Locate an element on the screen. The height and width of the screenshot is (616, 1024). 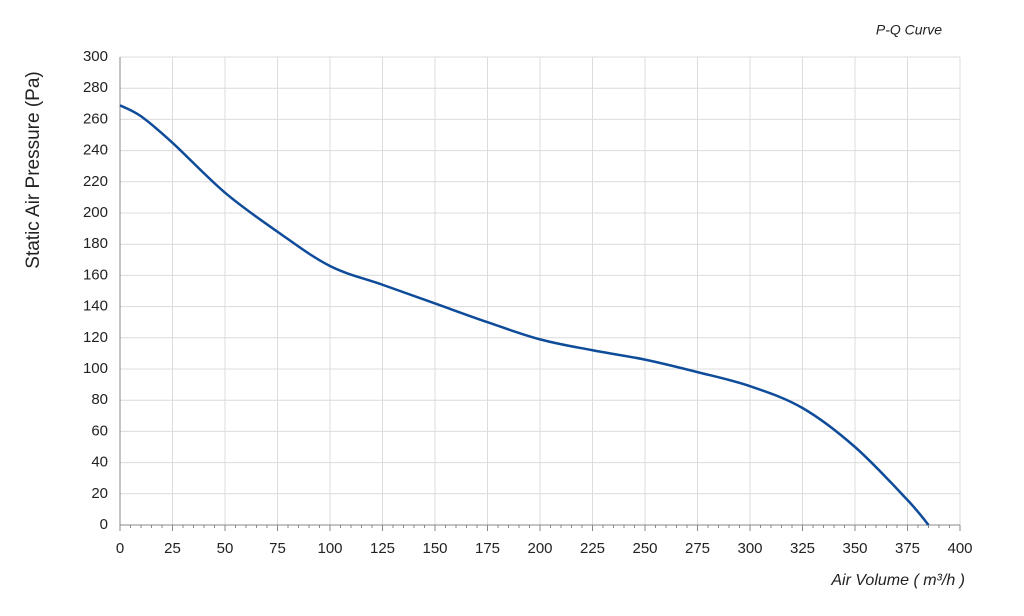
x-tick-label: 250 is located at coordinates (644, 548).